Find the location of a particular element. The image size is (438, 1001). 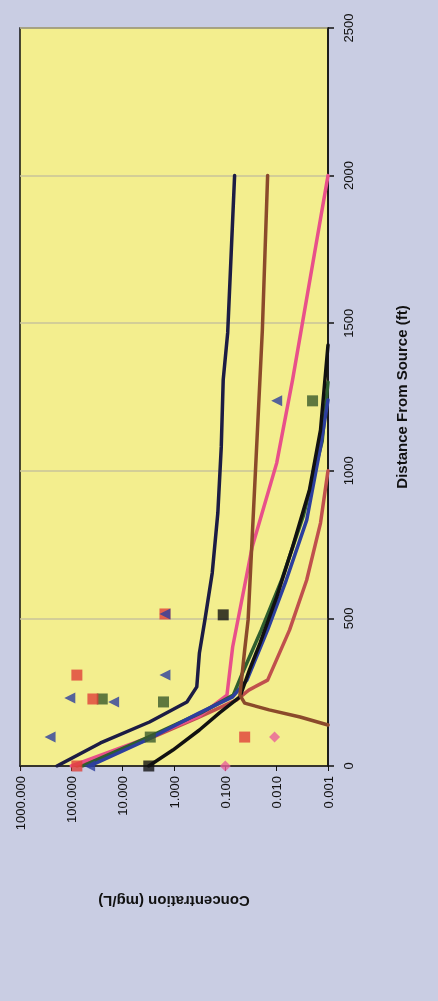

x-tick-label: 0.001 is located at coordinates (328, 792).